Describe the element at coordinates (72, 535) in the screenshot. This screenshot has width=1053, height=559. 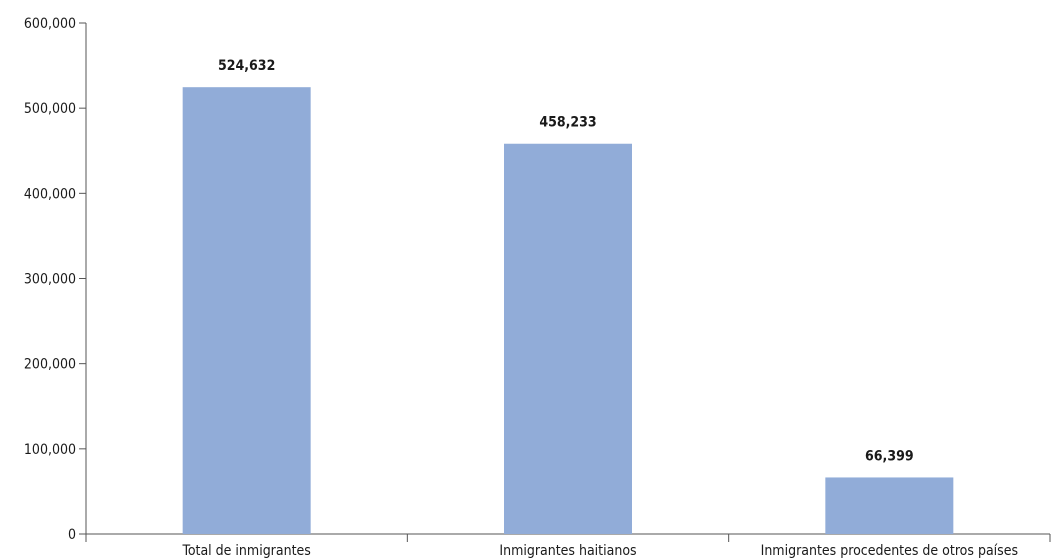
I see `y-tick-label: 0` at that location.